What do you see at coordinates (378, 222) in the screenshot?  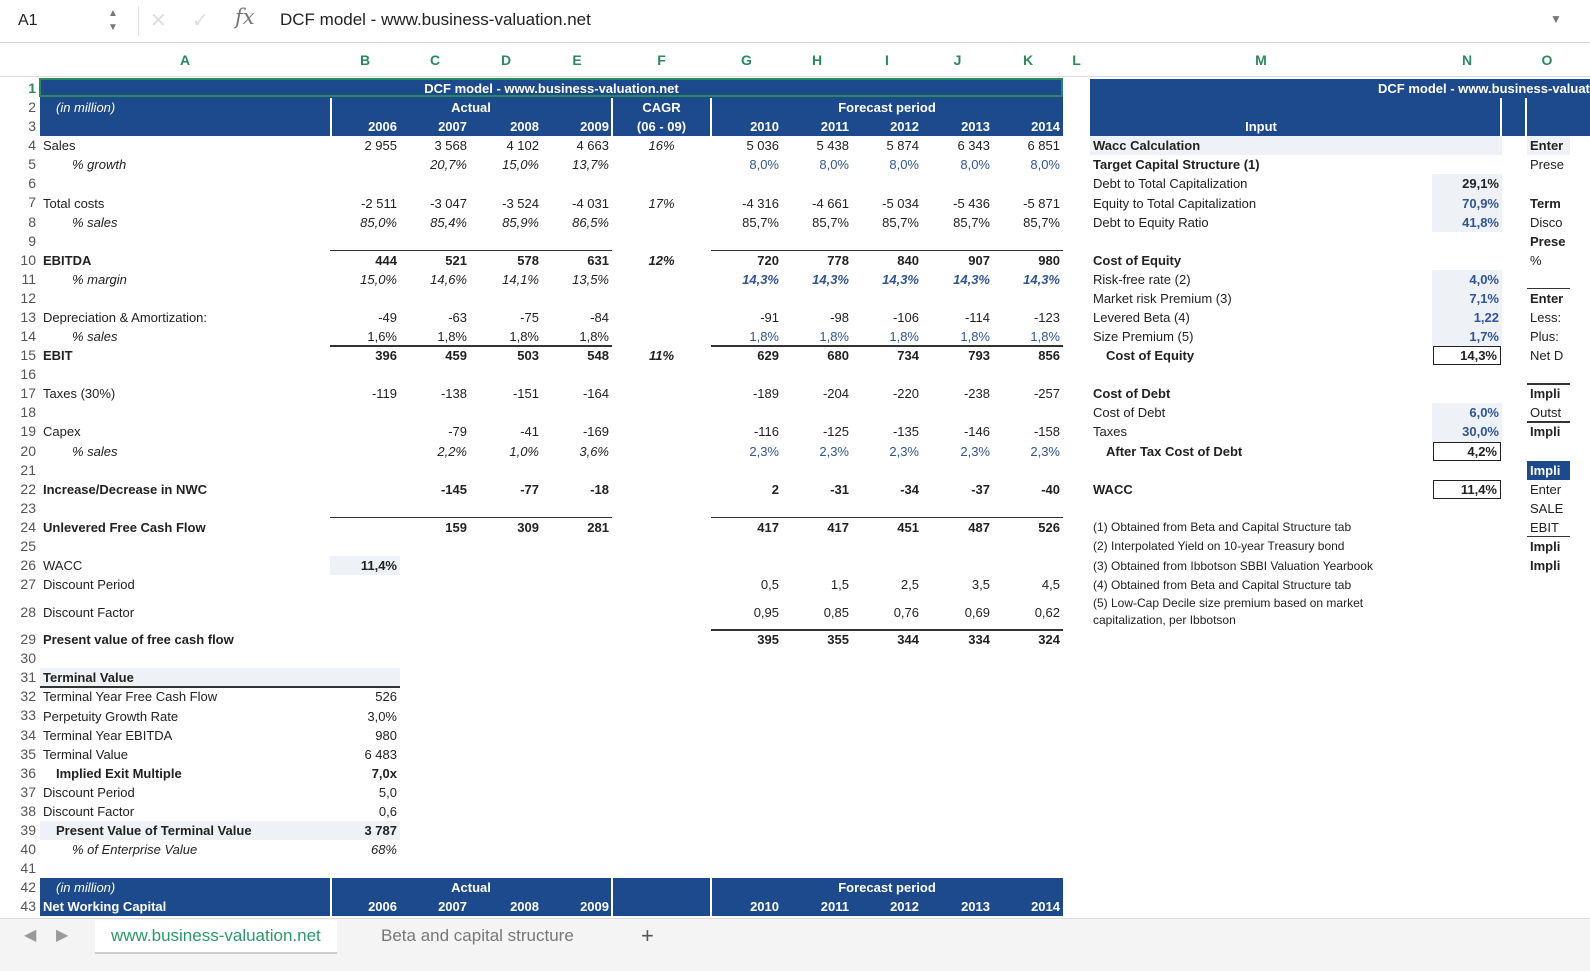 I see `cell-b8: 85,0%` at bounding box center [378, 222].